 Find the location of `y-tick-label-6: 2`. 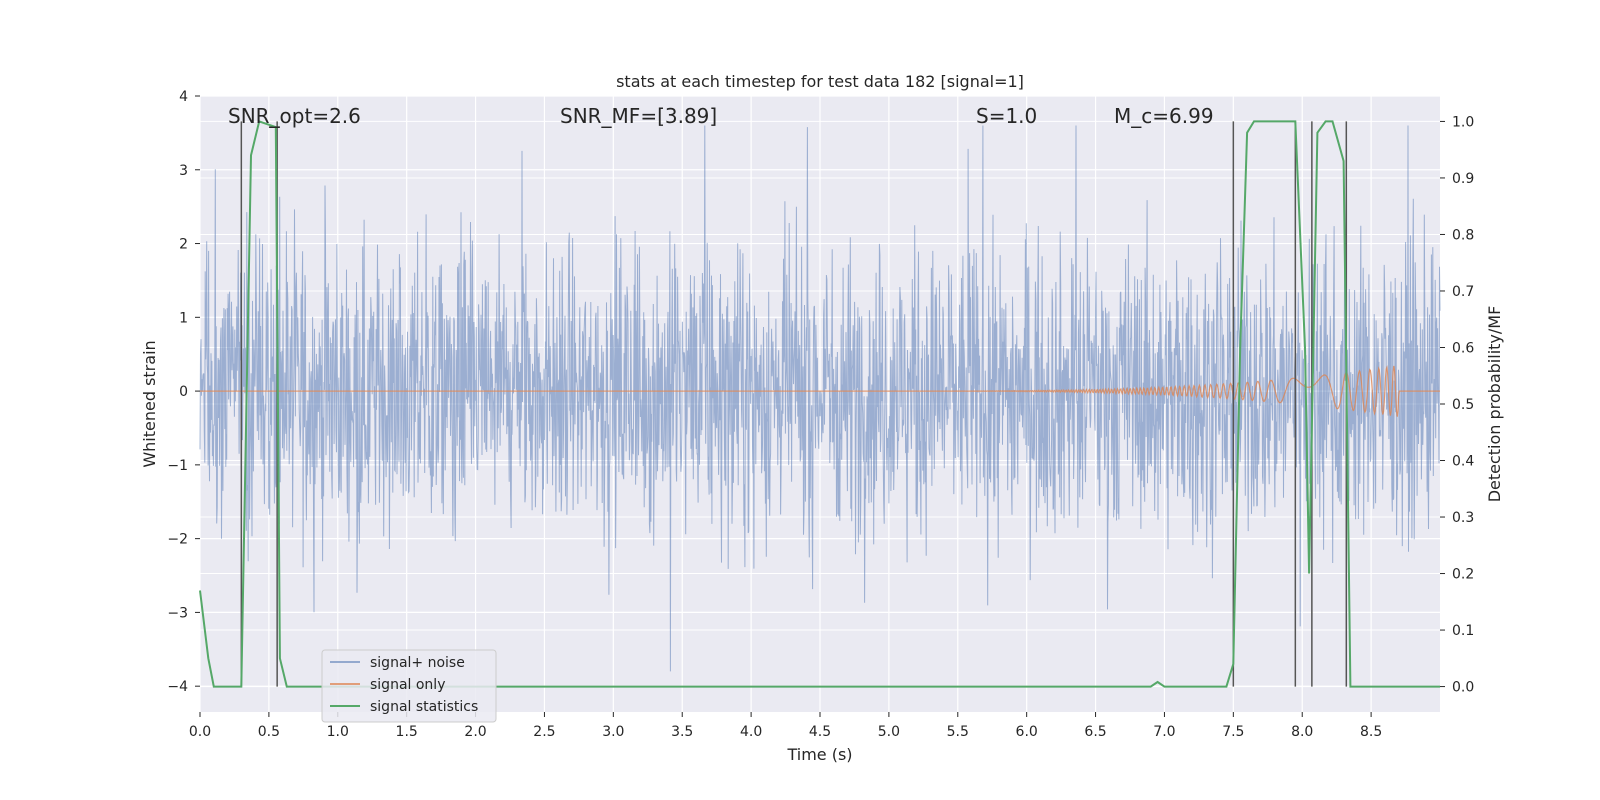

y-tick-label-6: 2 is located at coordinates (183, 245).